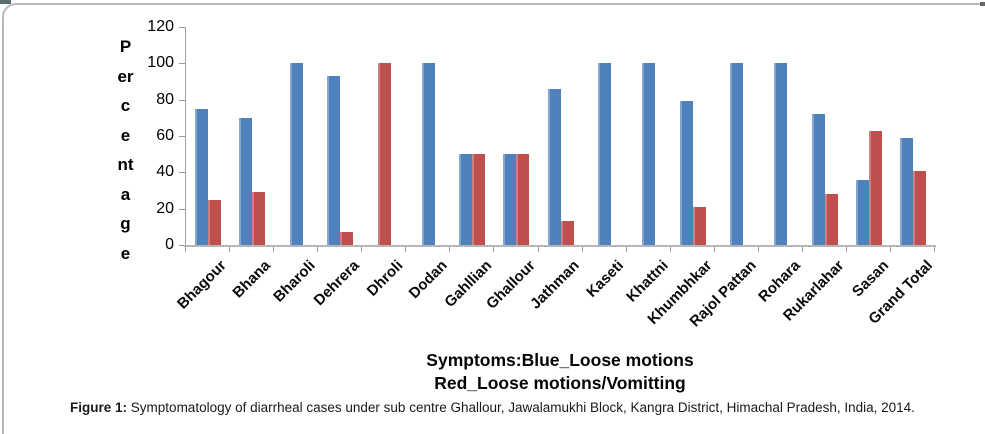 The image size is (985, 434). Describe the element at coordinates (165, 99) in the screenshot. I see `y-tick-label: 80` at that location.